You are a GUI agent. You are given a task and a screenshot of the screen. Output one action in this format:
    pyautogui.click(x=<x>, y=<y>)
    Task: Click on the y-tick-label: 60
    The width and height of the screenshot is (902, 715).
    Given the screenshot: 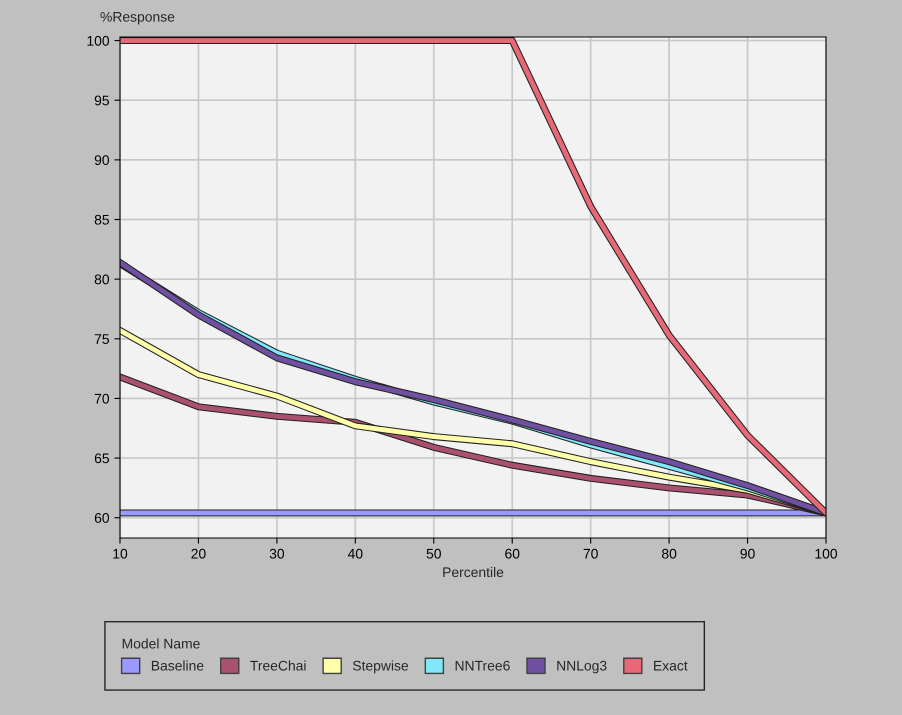 What is the action you would take?
    pyautogui.click(x=102, y=518)
    